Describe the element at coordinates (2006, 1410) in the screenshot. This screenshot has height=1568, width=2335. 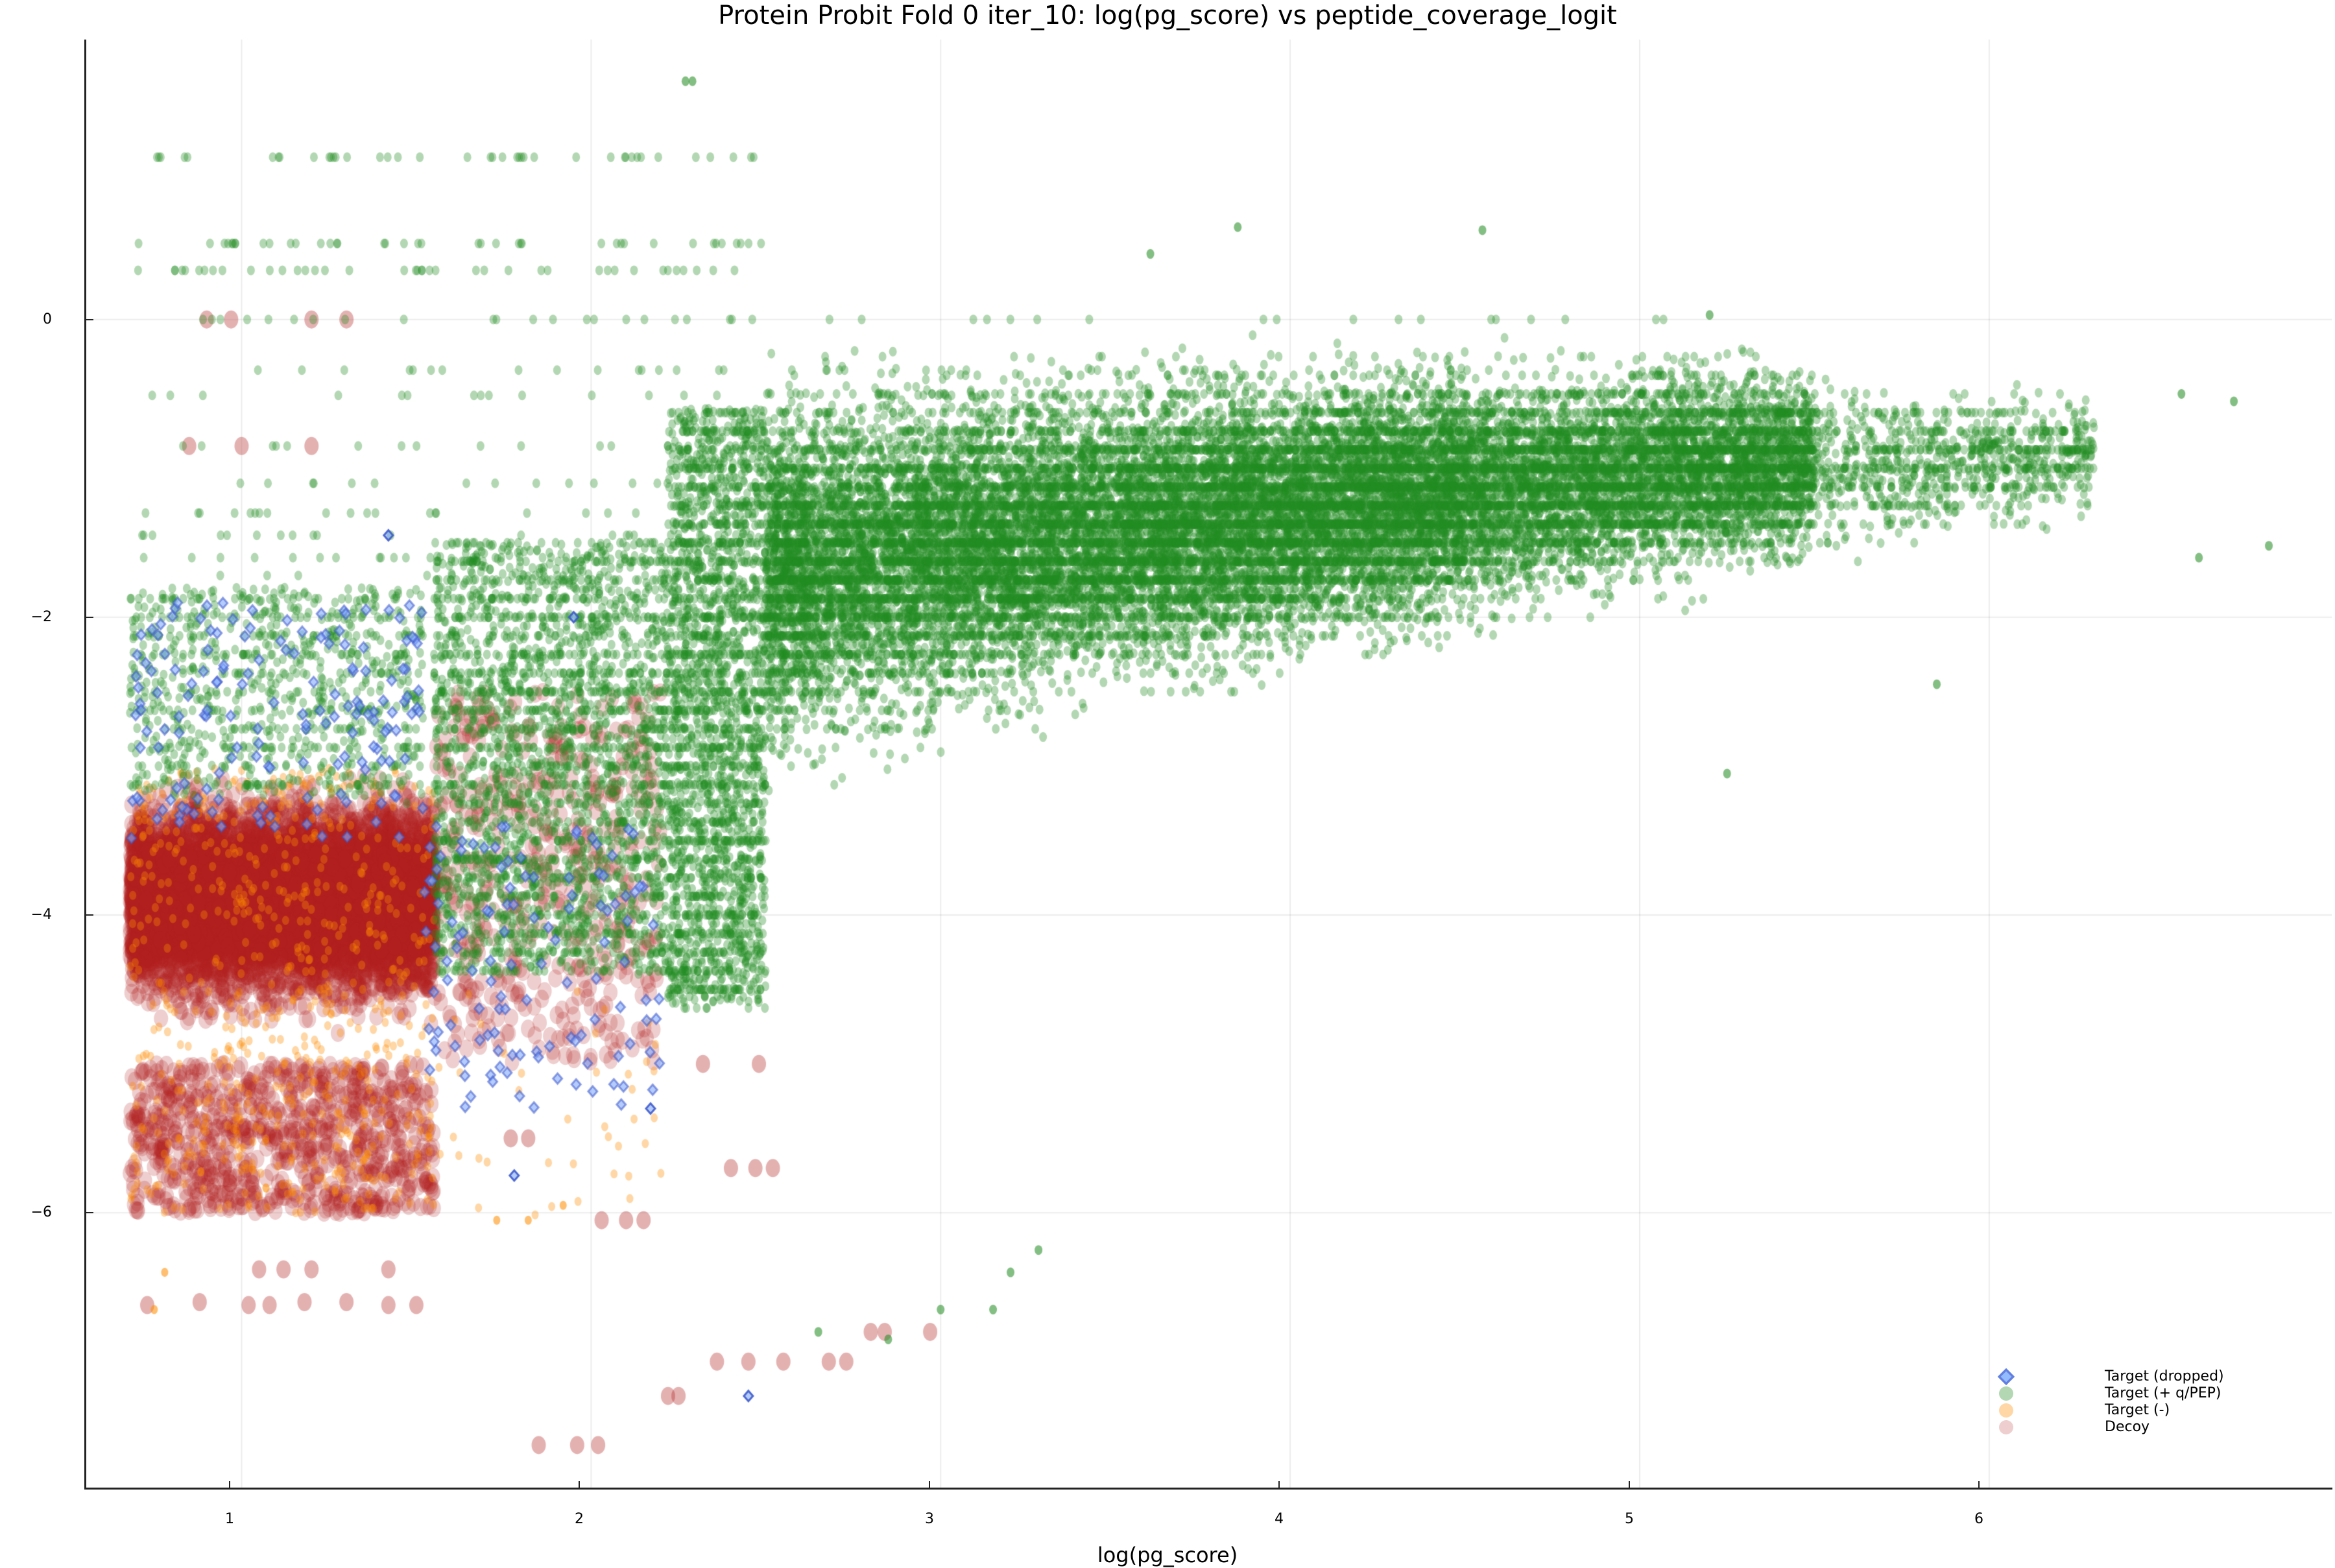
I see `orange-circle-marker-icon` at that location.